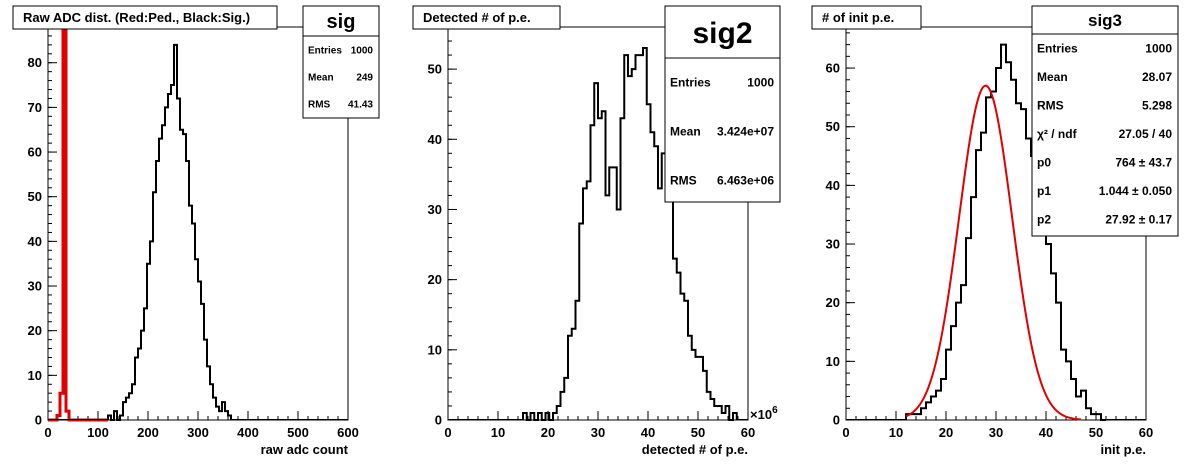  What do you see at coordinates (858, 17) in the screenshot?
I see `plot-title: # of init p.e.` at bounding box center [858, 17].